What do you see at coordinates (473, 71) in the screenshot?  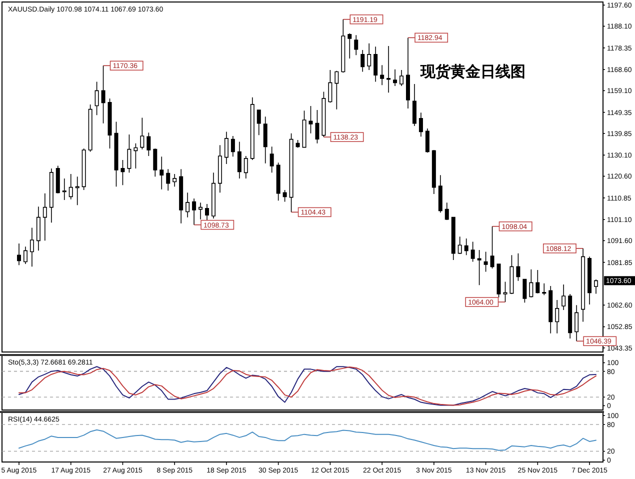 I see `text: 现货黄金日线图` at bounding box center [473, 71].